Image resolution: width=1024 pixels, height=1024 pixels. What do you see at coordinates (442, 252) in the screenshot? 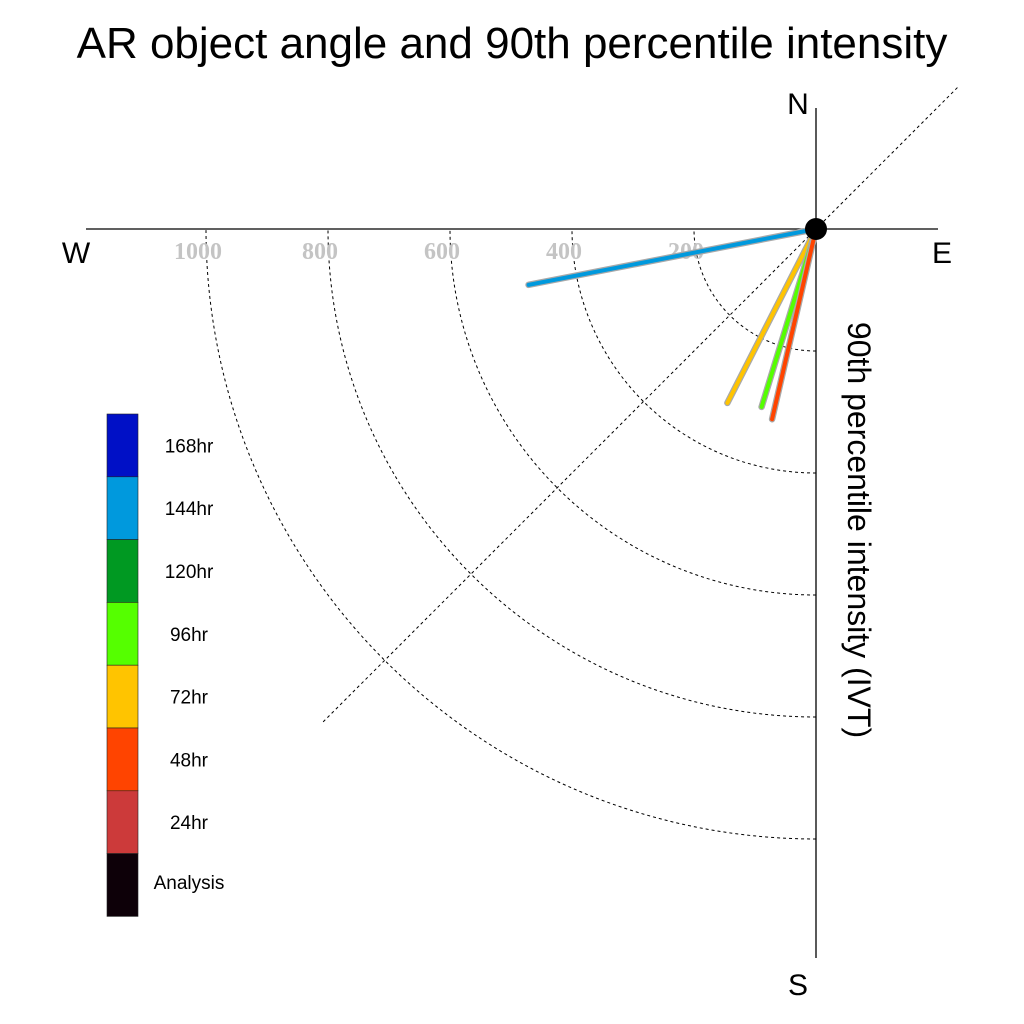
I see `radial-tick-label-2: 600` at bounding box center [442, 252].